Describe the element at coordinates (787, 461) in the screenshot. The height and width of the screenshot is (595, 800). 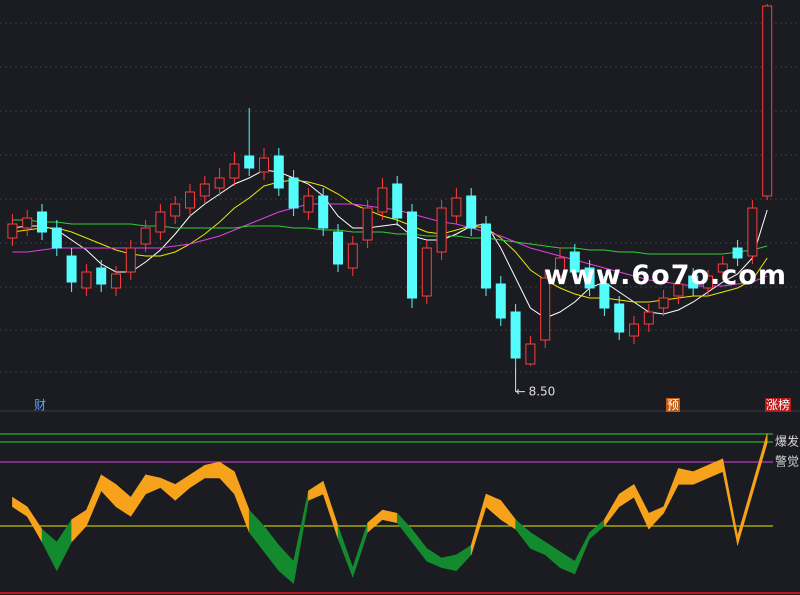
I see `level-label: 警觉` at that location.